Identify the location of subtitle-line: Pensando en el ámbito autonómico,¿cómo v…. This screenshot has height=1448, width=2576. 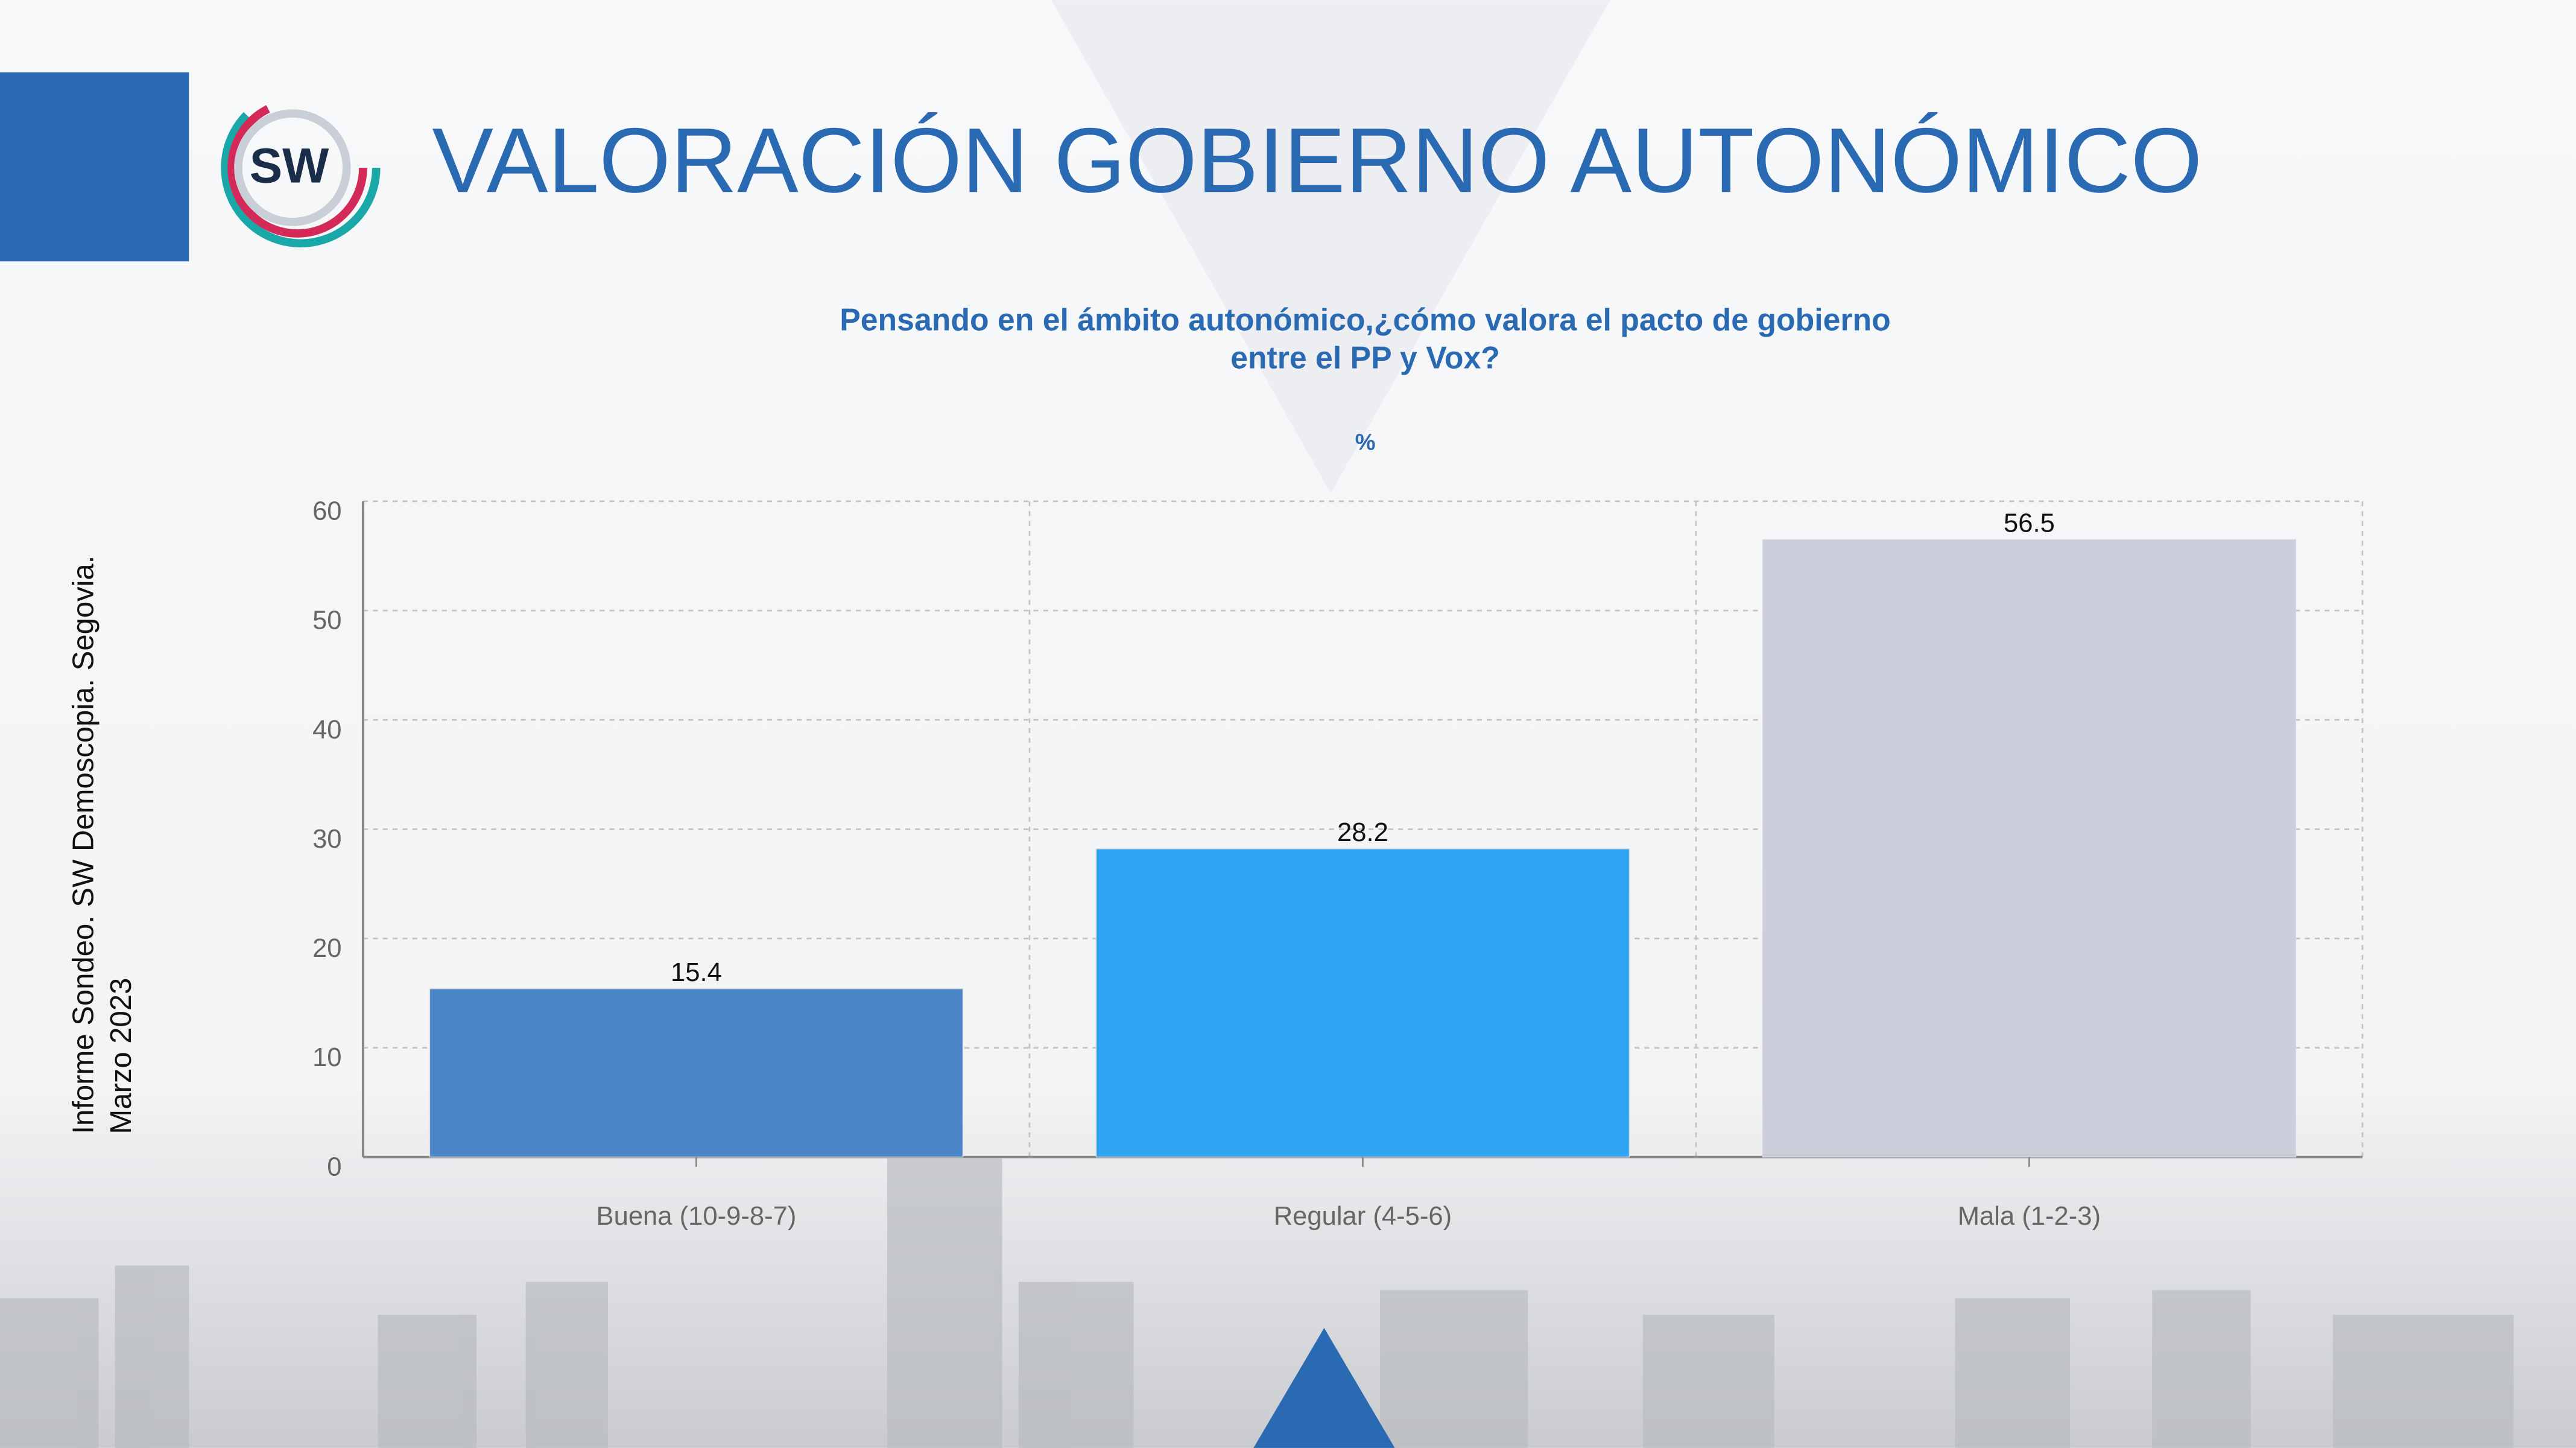
(1365, 319).